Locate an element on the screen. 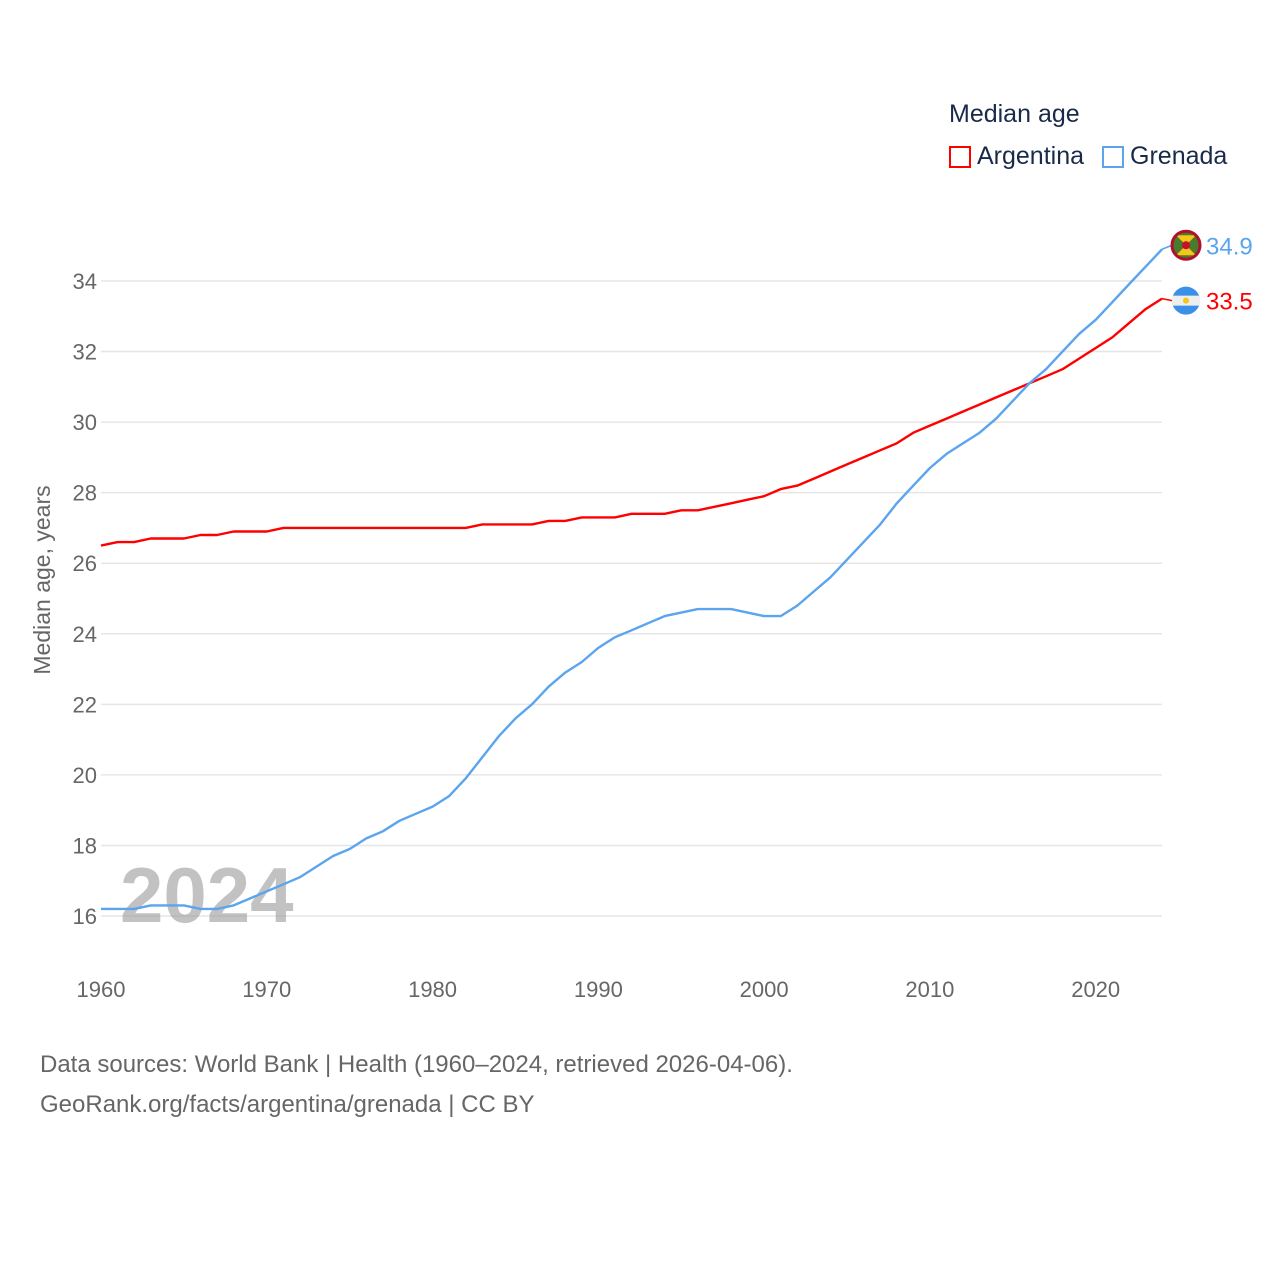  x-tick-label: 1990 is located at coordinates (598, 989).